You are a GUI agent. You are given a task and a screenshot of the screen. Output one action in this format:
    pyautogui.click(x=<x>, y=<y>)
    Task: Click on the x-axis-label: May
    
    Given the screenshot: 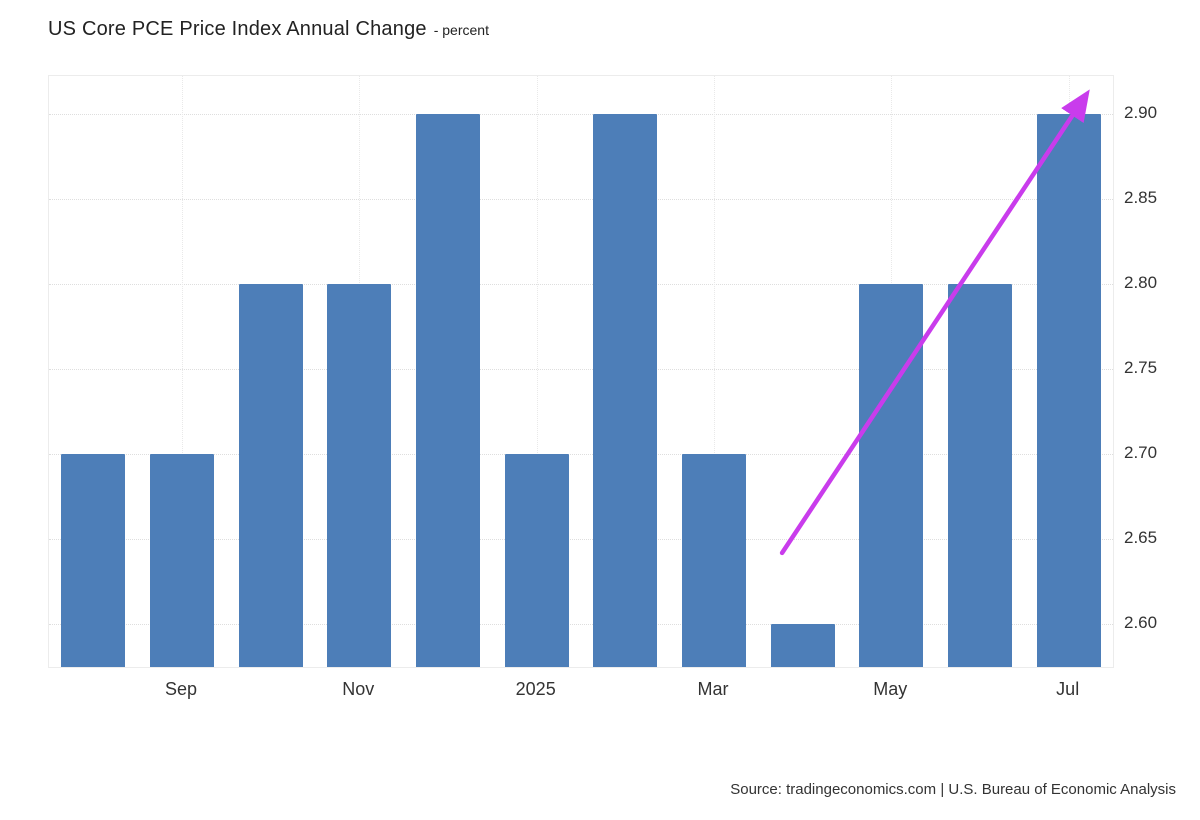 What is the action you would take?
    pyautogui.click(x=890, y=689)
    